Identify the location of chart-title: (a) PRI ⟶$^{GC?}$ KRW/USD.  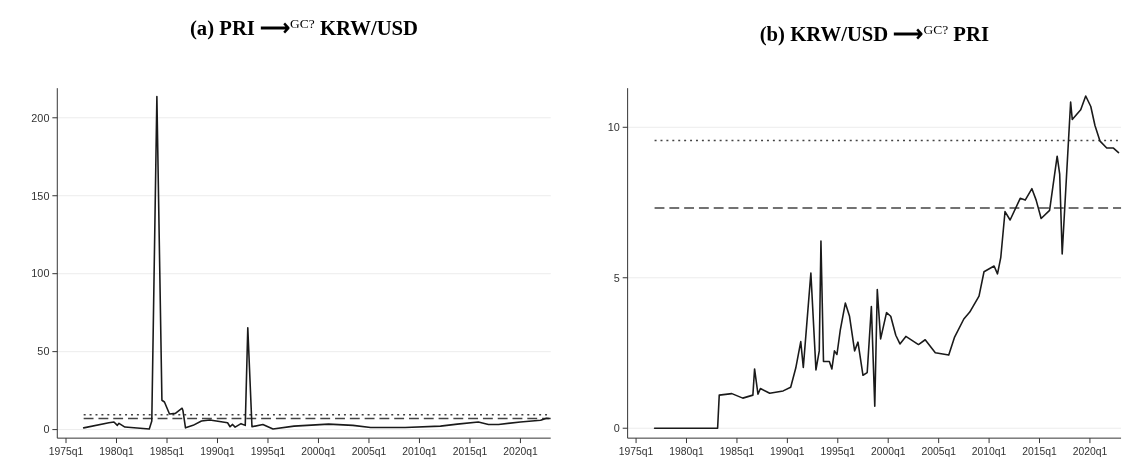
(304, 27).